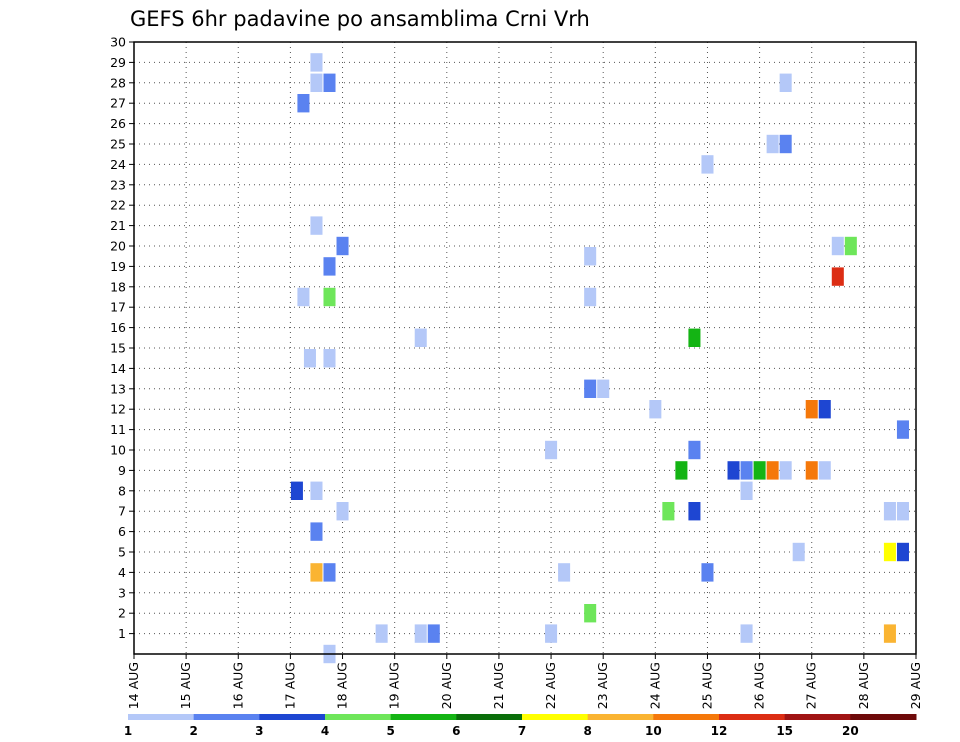 This screenshot has height=742, width=960. I want to click on legend-label: 5, so click(390, 731).